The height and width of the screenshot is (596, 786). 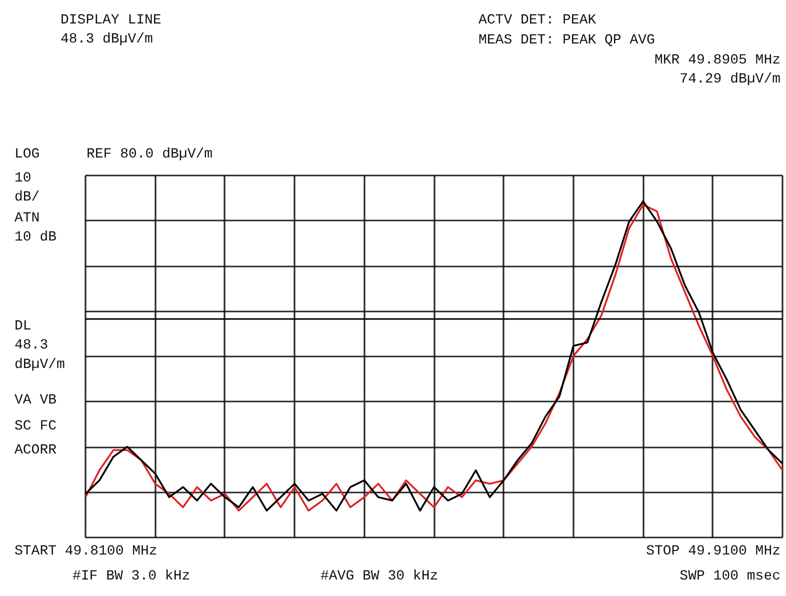 I want to click on text: VA VB, so click(x=35, y=400).